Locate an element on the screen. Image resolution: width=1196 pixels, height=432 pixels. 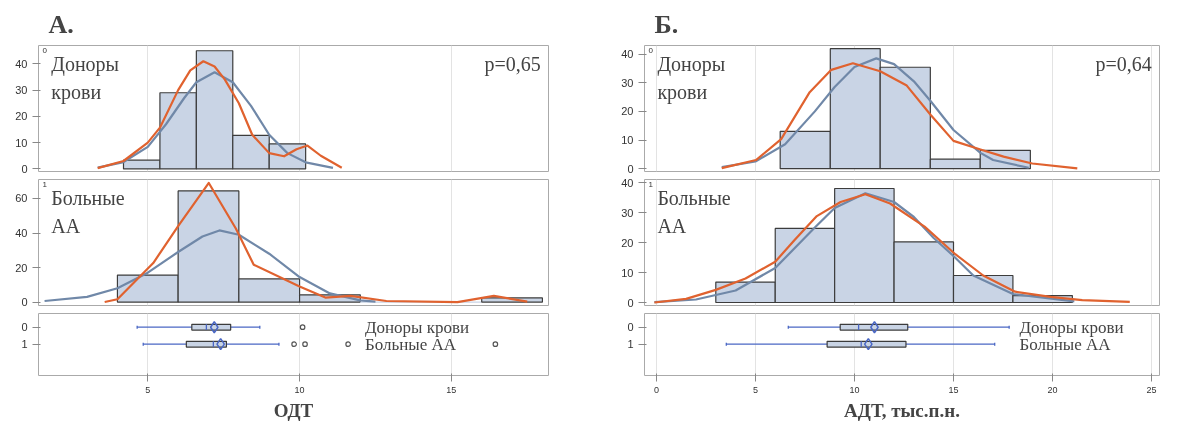
x-tick-label: 0 is located at coordinates (656, 389).